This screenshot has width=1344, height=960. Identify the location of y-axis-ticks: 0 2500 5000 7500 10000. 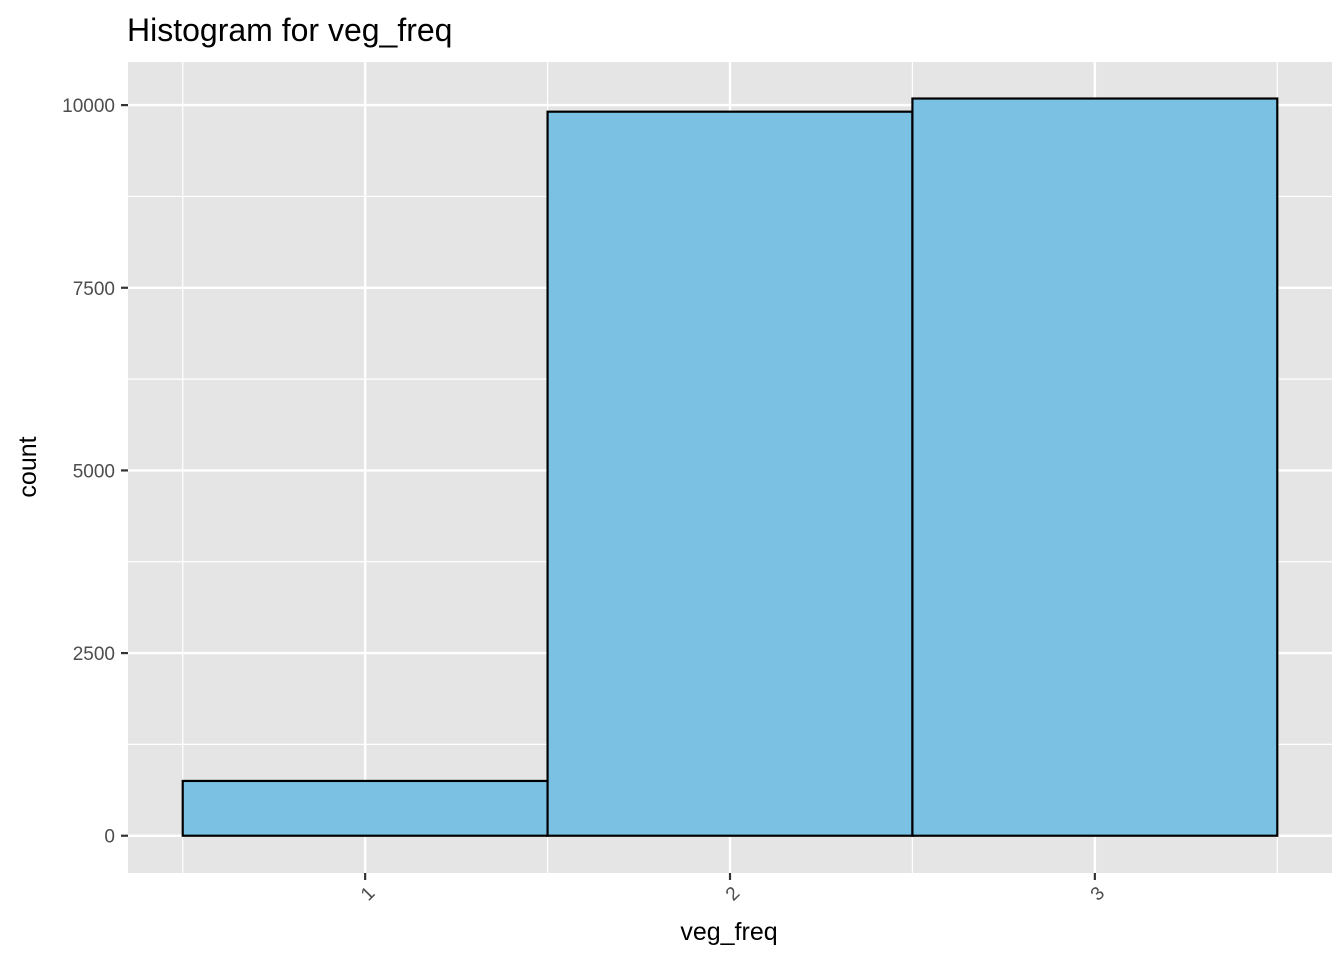
(95, 472).